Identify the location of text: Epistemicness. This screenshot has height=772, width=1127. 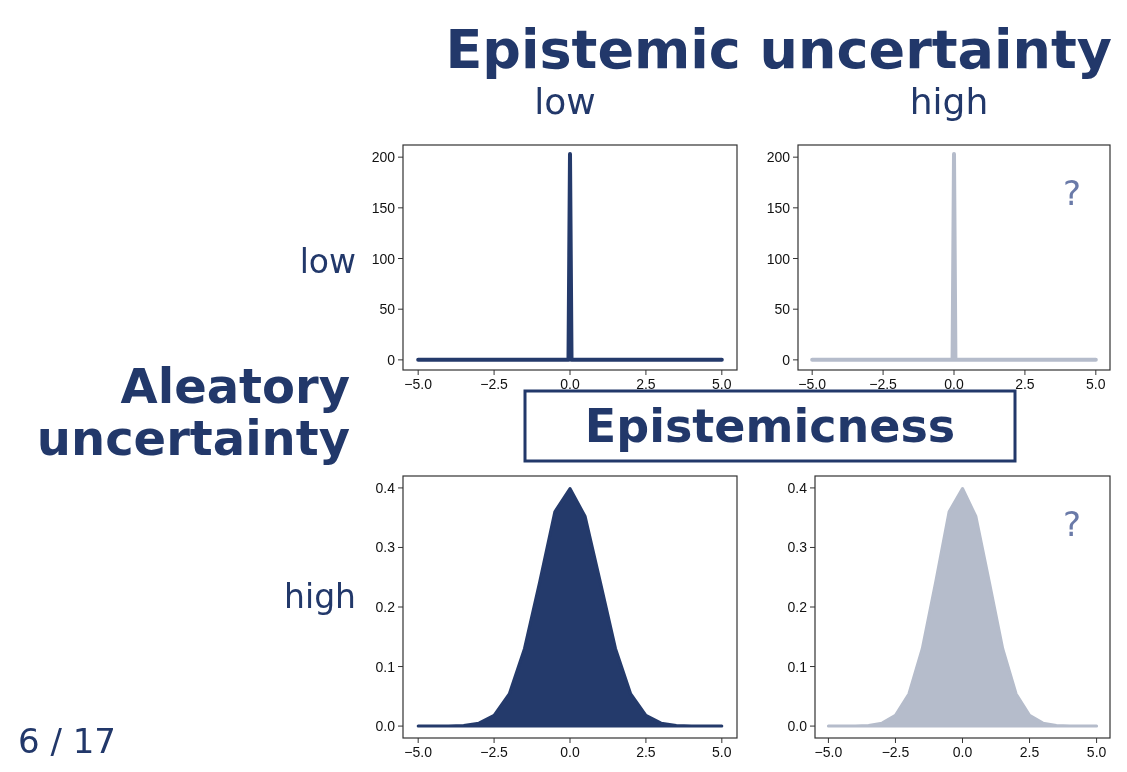
(770, 426).